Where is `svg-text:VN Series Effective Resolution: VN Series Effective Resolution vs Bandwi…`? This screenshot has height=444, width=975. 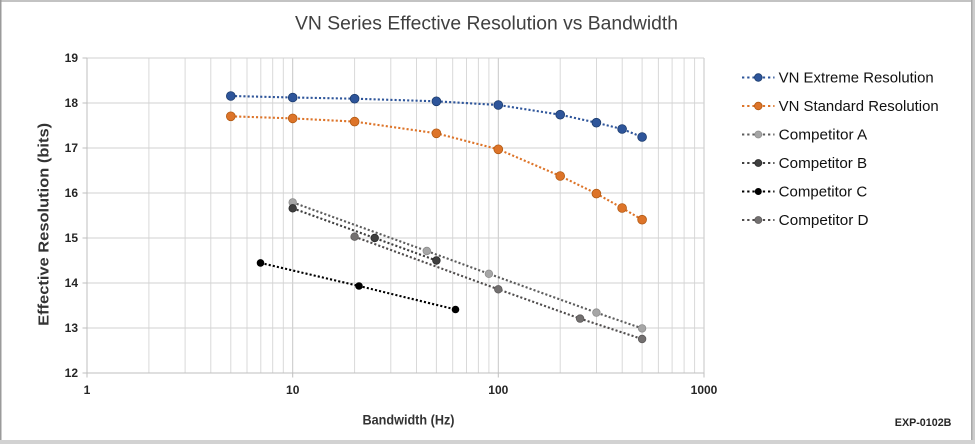 svg-text:VN Series Effective Resolution: VN Series Effective Resolution vs Bandwi… is located at coordinates (486, 24).